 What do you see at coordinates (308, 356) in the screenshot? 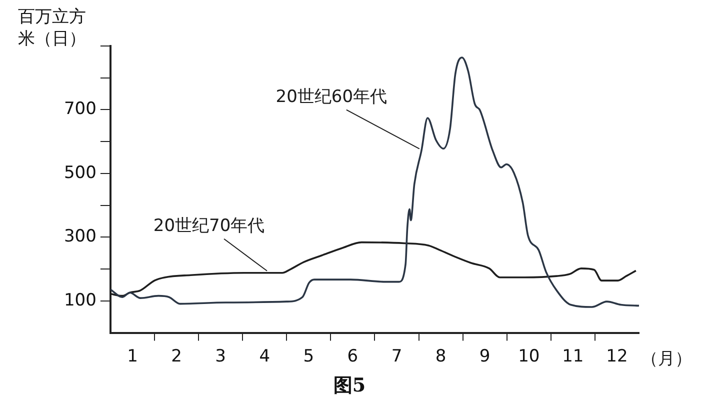
I see `x-tick-label: 5` at bounding box center [308, 356].